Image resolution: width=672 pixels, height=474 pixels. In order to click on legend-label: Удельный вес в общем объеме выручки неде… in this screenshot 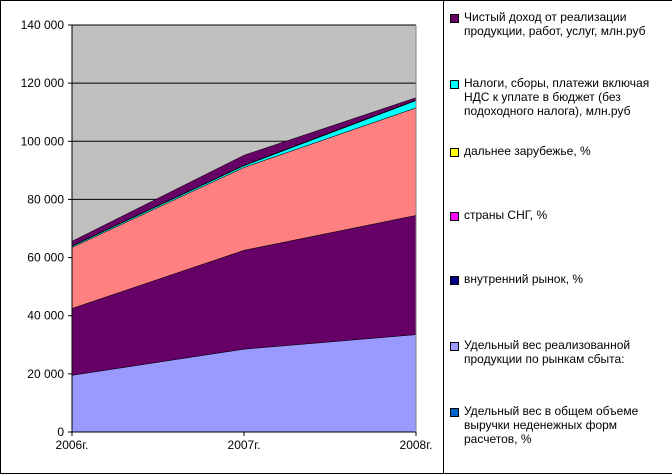, I will do `click(551, 425)`.